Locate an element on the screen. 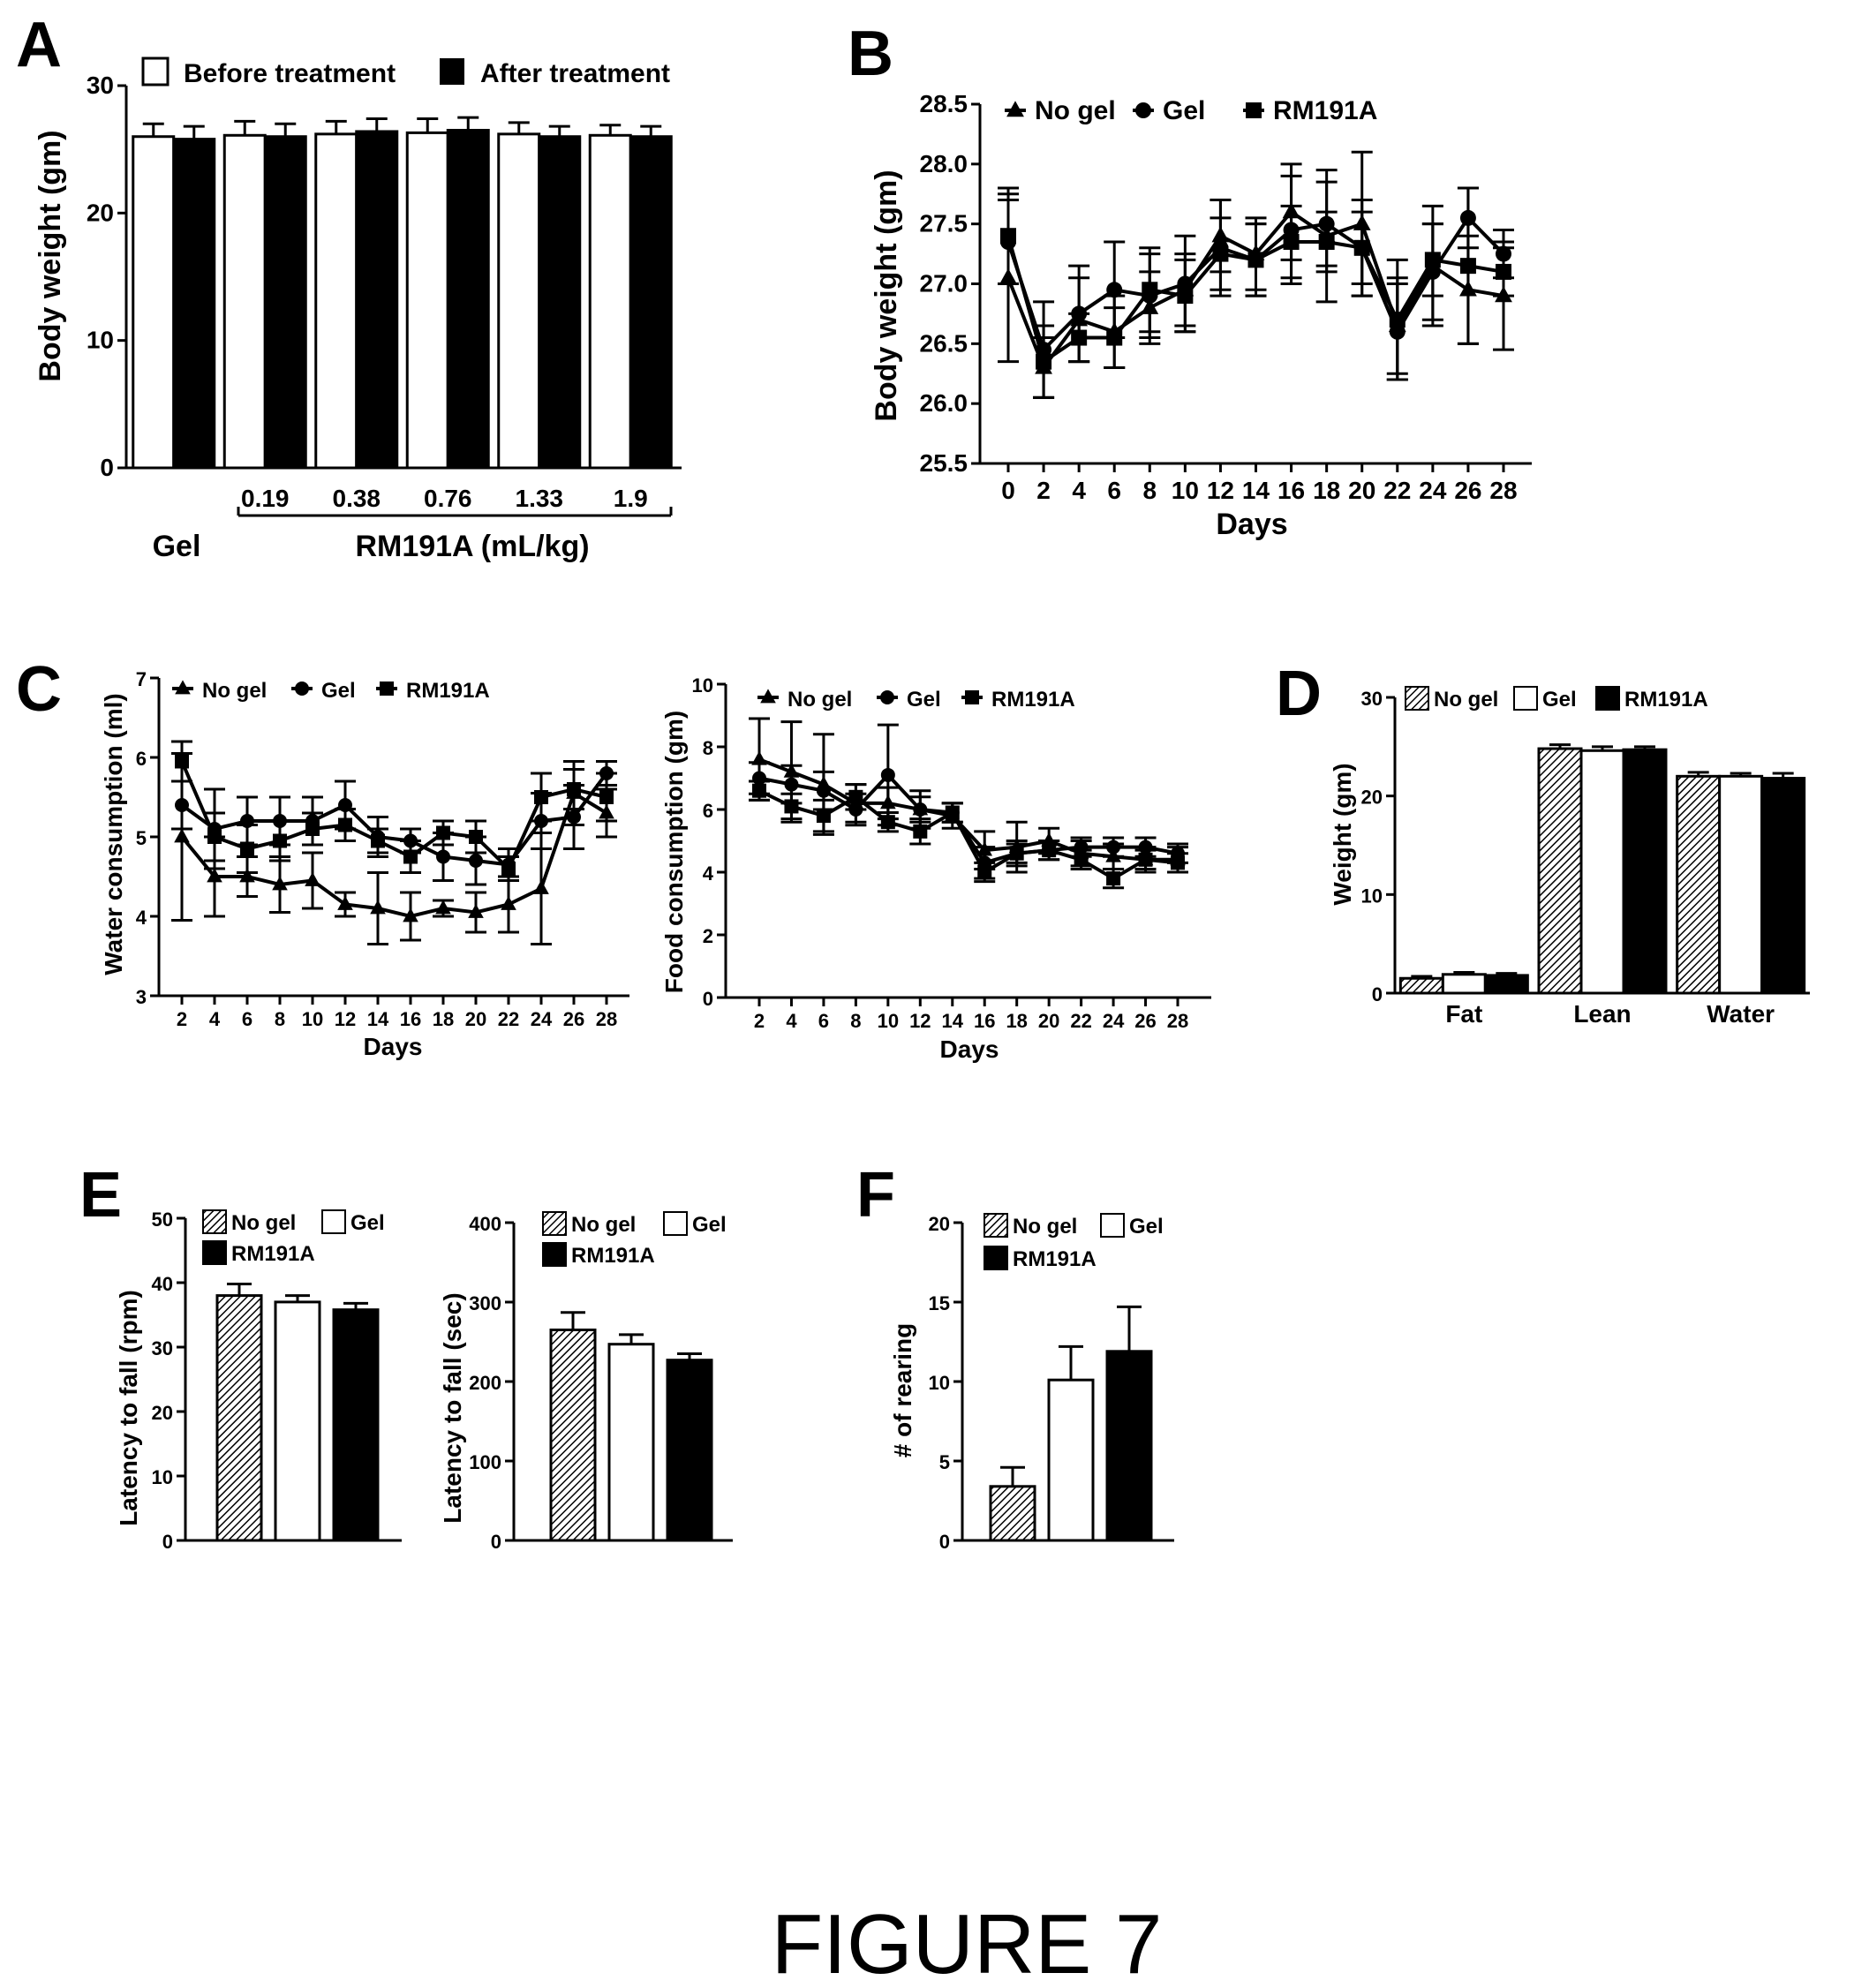  panel-c-food-legend-marker-gel is located at coordinates (887, 697).